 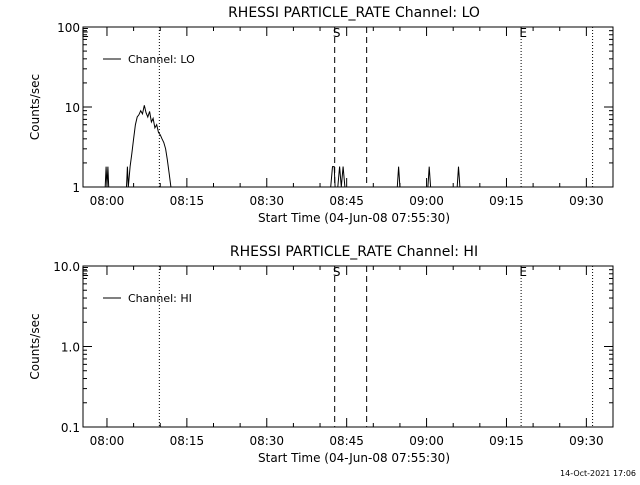 I want to click on legend: Channel: HI, so click(x=147, y=298).